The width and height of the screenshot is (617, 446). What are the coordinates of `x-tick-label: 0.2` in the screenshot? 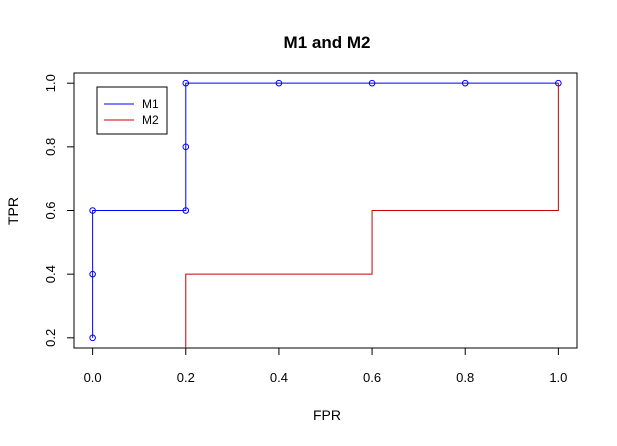 It's located at (186, 377).